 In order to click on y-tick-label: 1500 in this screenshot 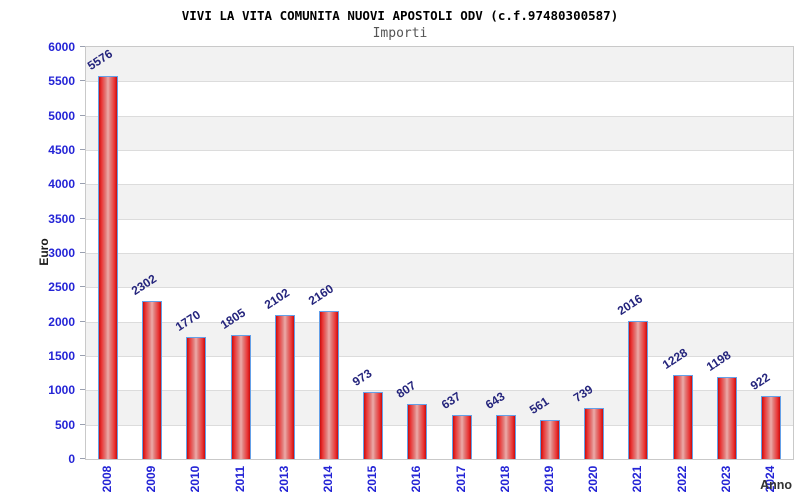, I will do `click(61, 356)`.